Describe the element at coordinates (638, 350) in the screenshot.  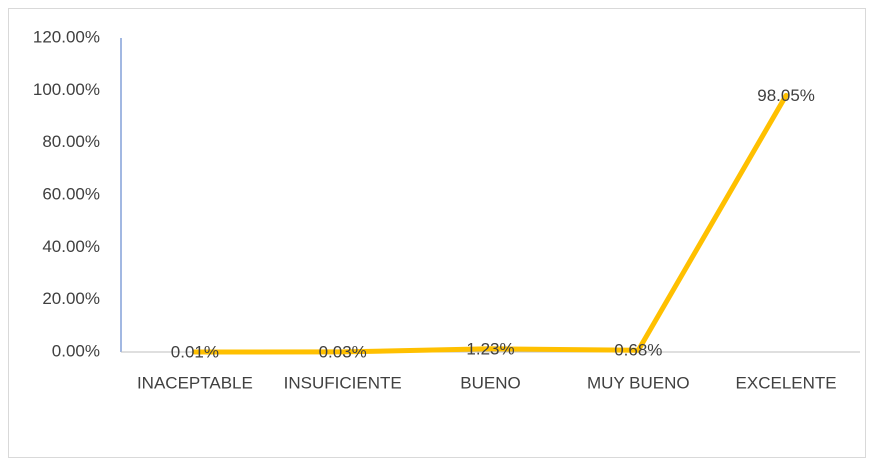
I see `data-label: 0.68%` at that location.